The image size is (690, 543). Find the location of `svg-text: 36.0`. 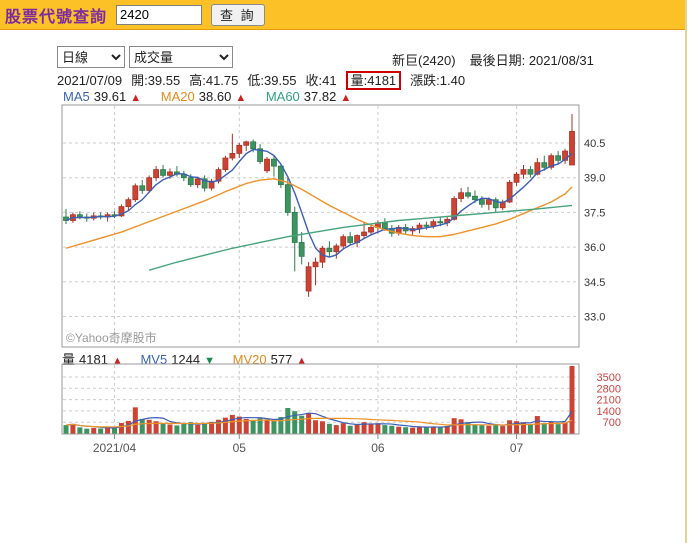

svg-text: 36.0 is located at coordinates (594, 248).